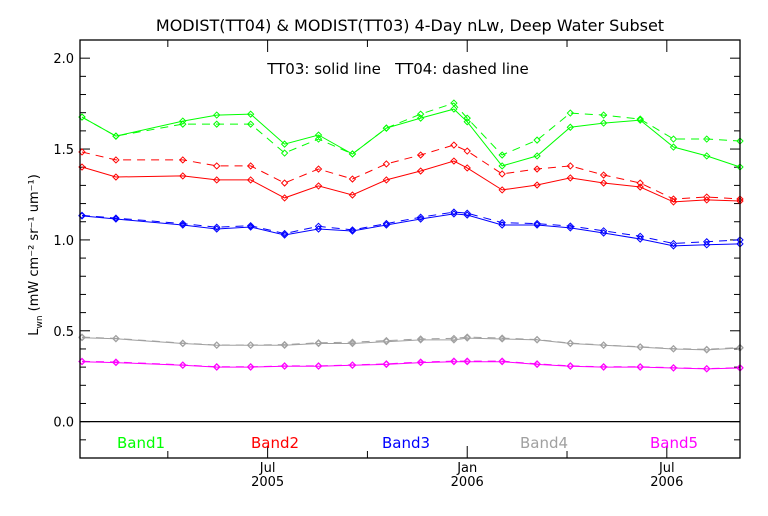  I want to click on series-band1-tt03, so click(411, 138).